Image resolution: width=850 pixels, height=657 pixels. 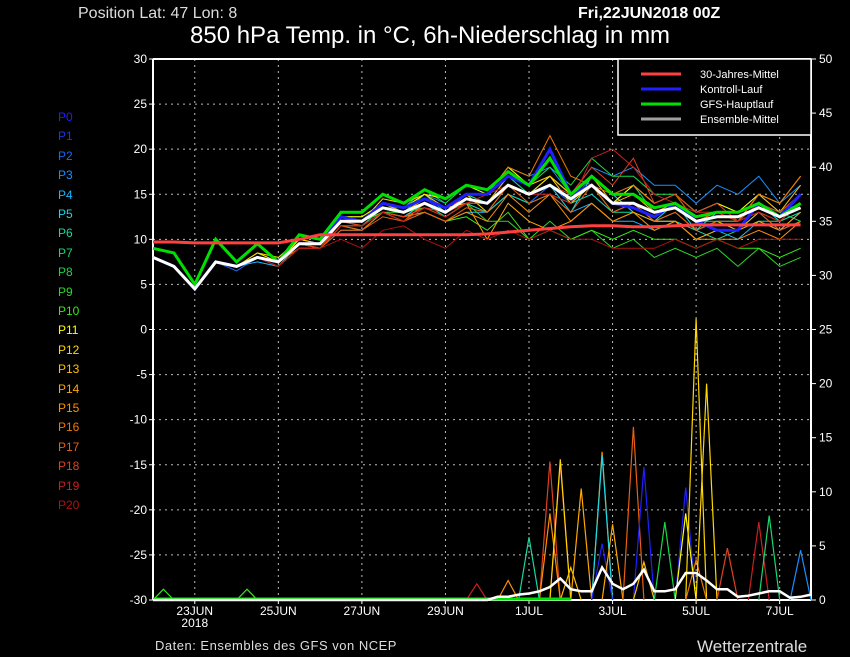 What do you see at coordinates (69, 446) in the screenshot?
I see `member-label-p17: P17` at bounding box center [69, 446].